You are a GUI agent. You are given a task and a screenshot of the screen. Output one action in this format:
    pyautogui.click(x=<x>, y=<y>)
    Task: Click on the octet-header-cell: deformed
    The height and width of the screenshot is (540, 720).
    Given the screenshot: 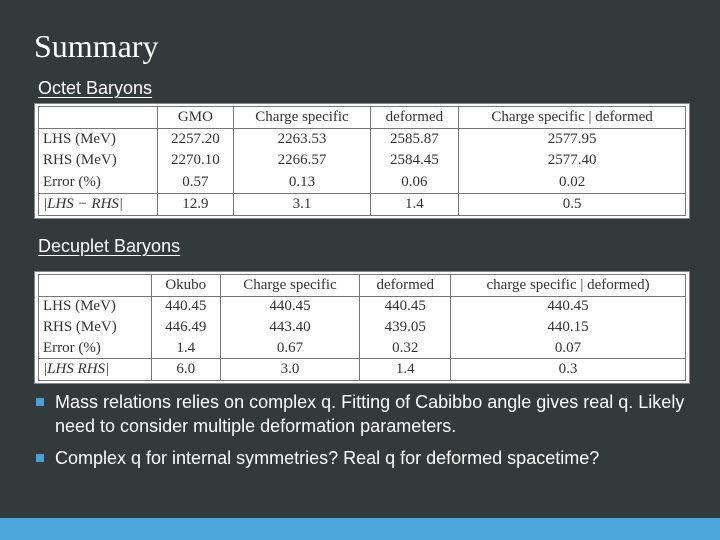 What is the action you would take?
    pyautogui.click(x=414, y=117)
    